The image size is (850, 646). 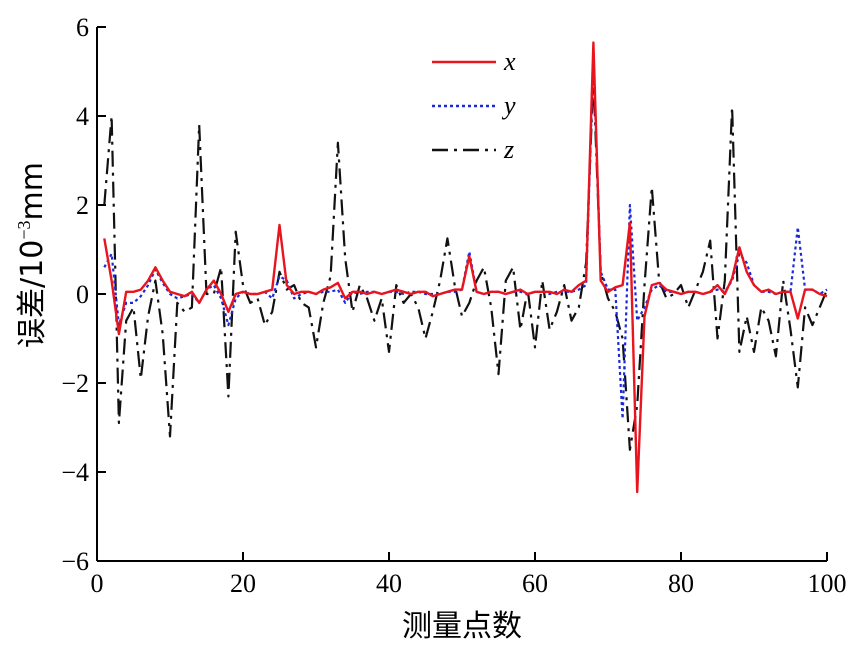 What do you see at coordinates (389, 583) in the screenshot?
I see `x-tick-label: 40` at bounding box center [389, 583].